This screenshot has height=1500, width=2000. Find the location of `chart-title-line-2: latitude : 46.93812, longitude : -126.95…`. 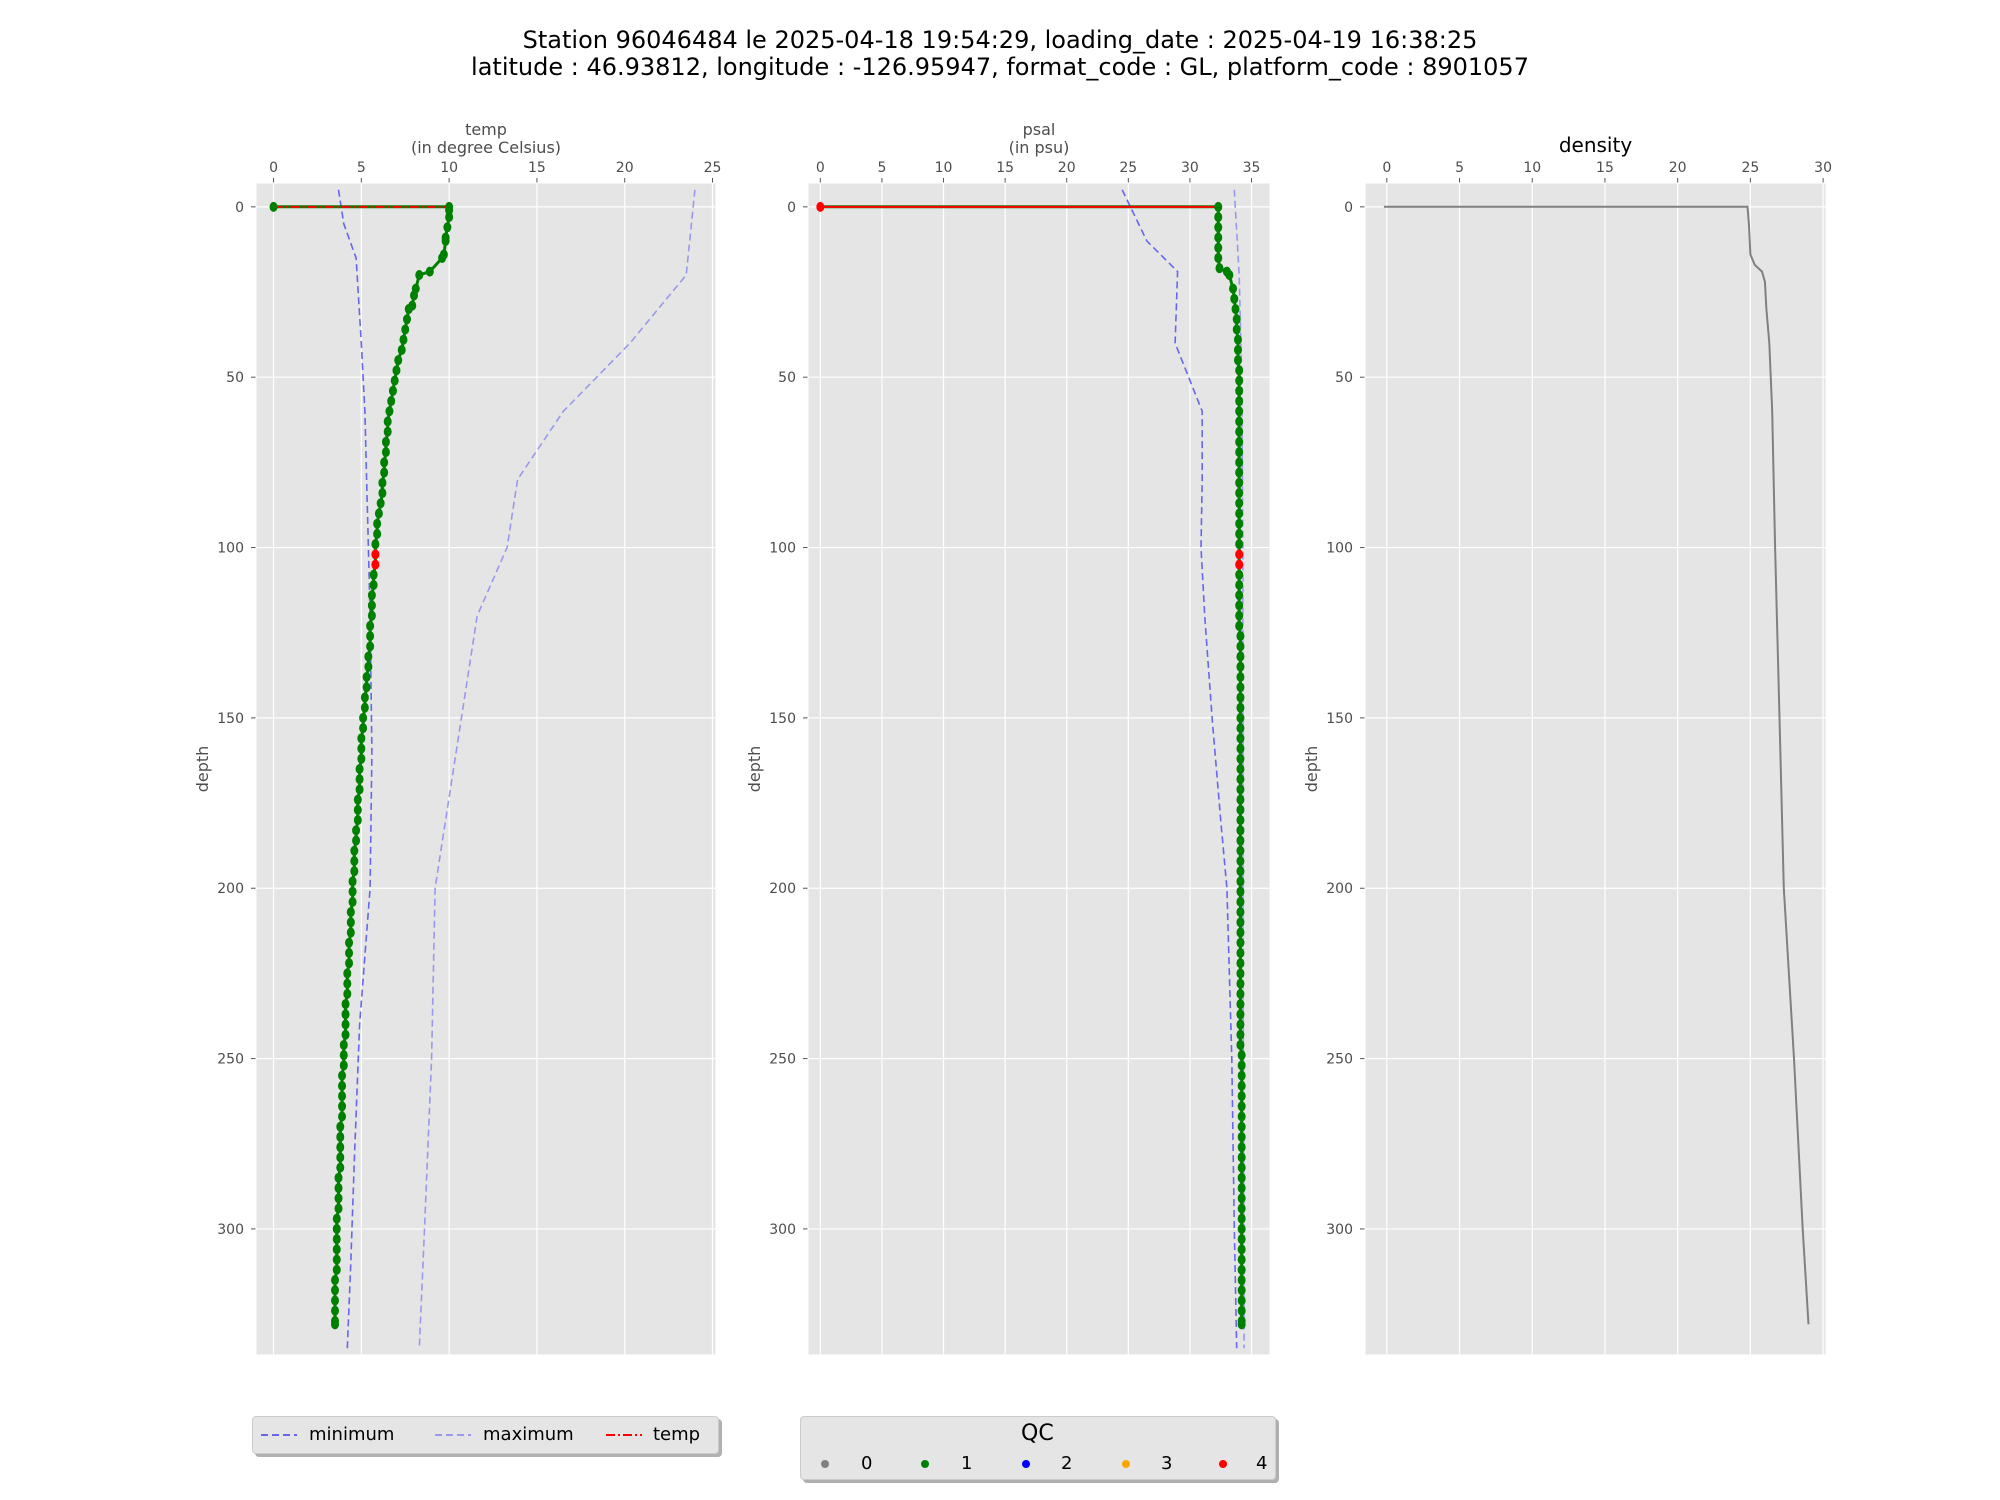

chart-title-line-2: latitude : 46.93812, longitude : -126.95… is located at coordinates (1000, 67).